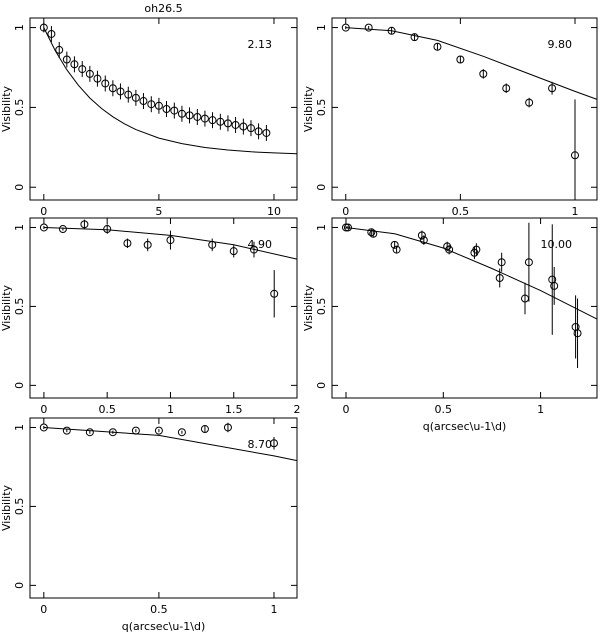 This screenshot has height=636, width=600. Describe the element at coordinates (297, 409) in the screenshot. I see `x-tick-label: 2` at that location.